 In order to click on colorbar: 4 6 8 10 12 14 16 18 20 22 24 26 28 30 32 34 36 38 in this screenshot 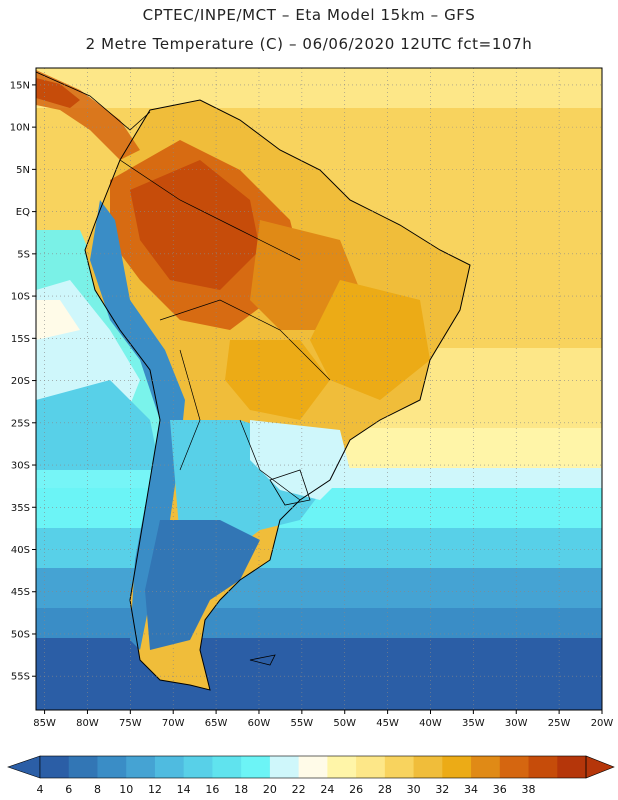, I will do `click(311, 775)`.